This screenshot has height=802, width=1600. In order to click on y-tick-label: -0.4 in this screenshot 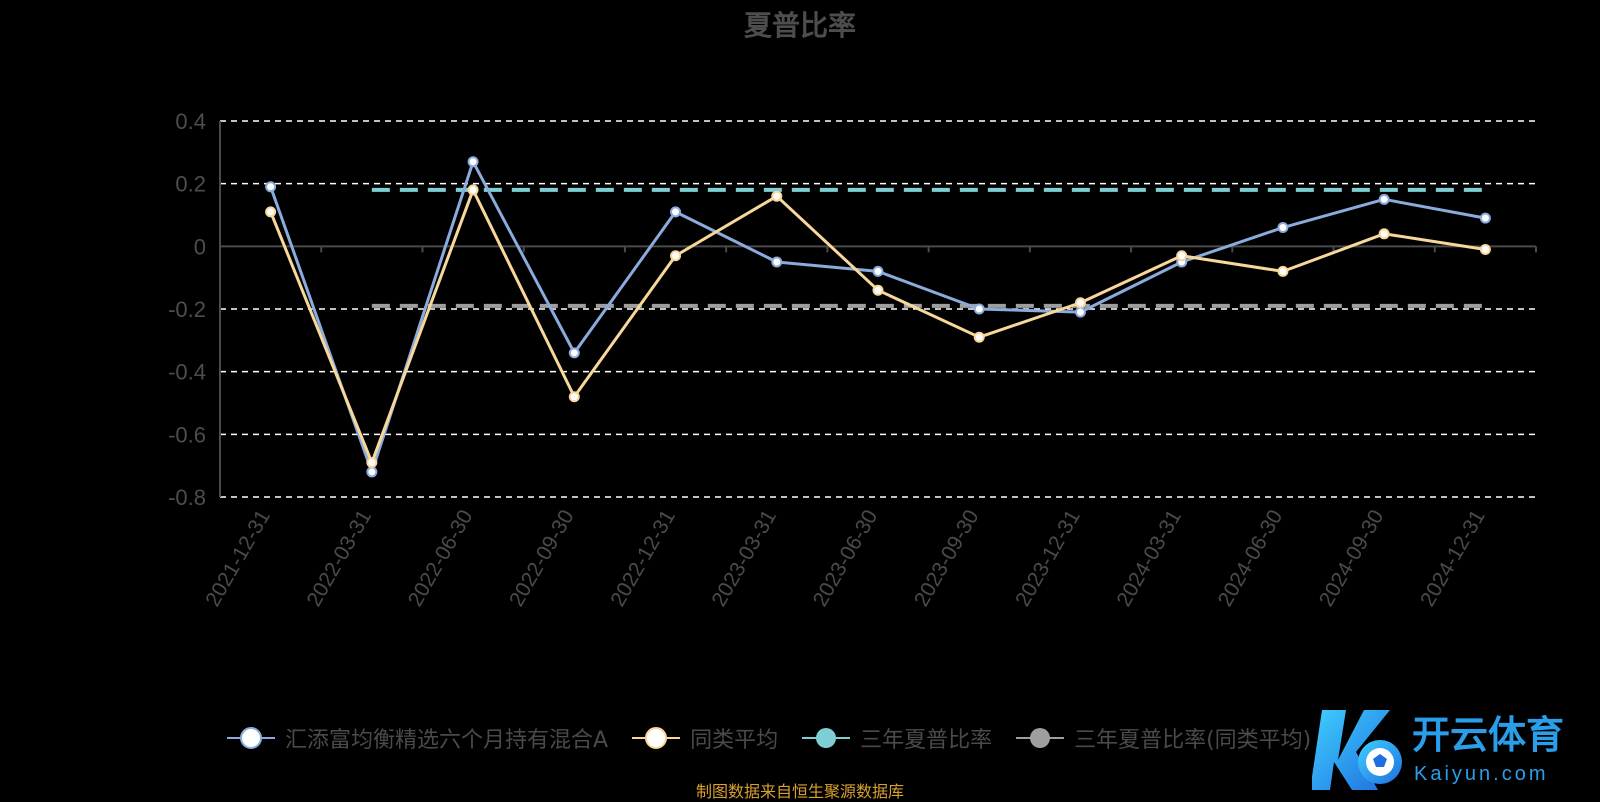, I will do `click(187, 372)`.